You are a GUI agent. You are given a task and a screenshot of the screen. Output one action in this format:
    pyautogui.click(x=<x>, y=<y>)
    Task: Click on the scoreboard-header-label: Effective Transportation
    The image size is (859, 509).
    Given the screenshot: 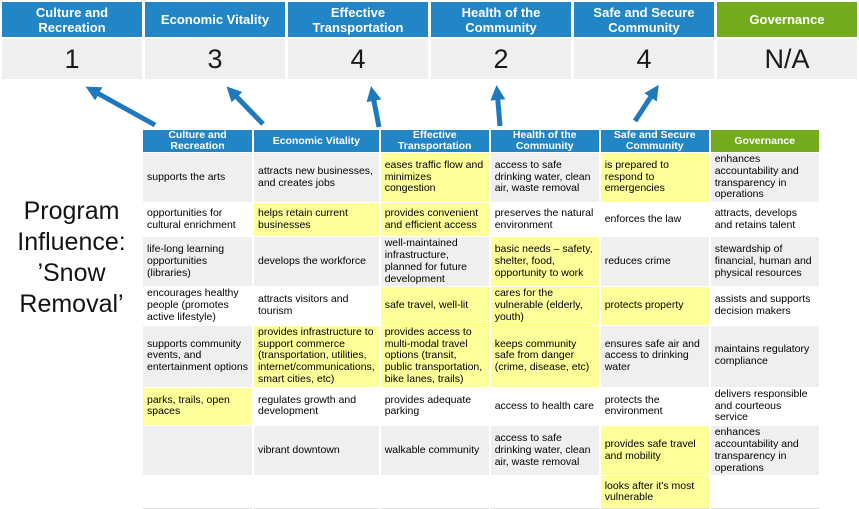 What is the action you would take?
    pyautogui.click(x=358, y=19)
    